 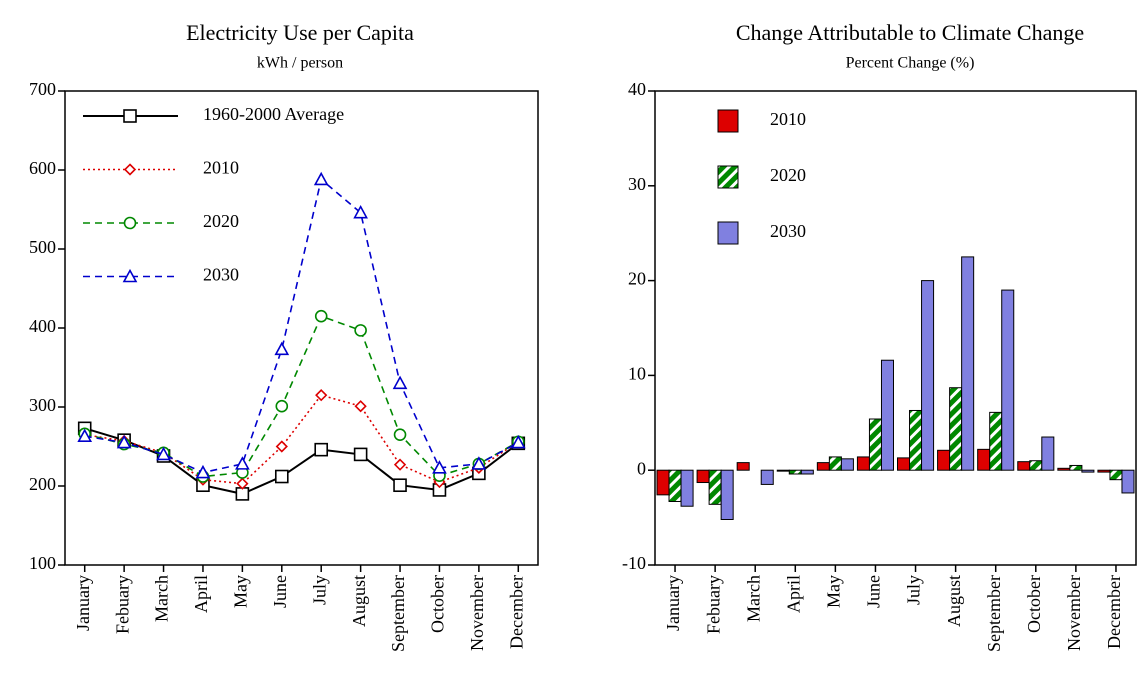 I want to click on y-tick-label: 200, so click(x=42, y=484).